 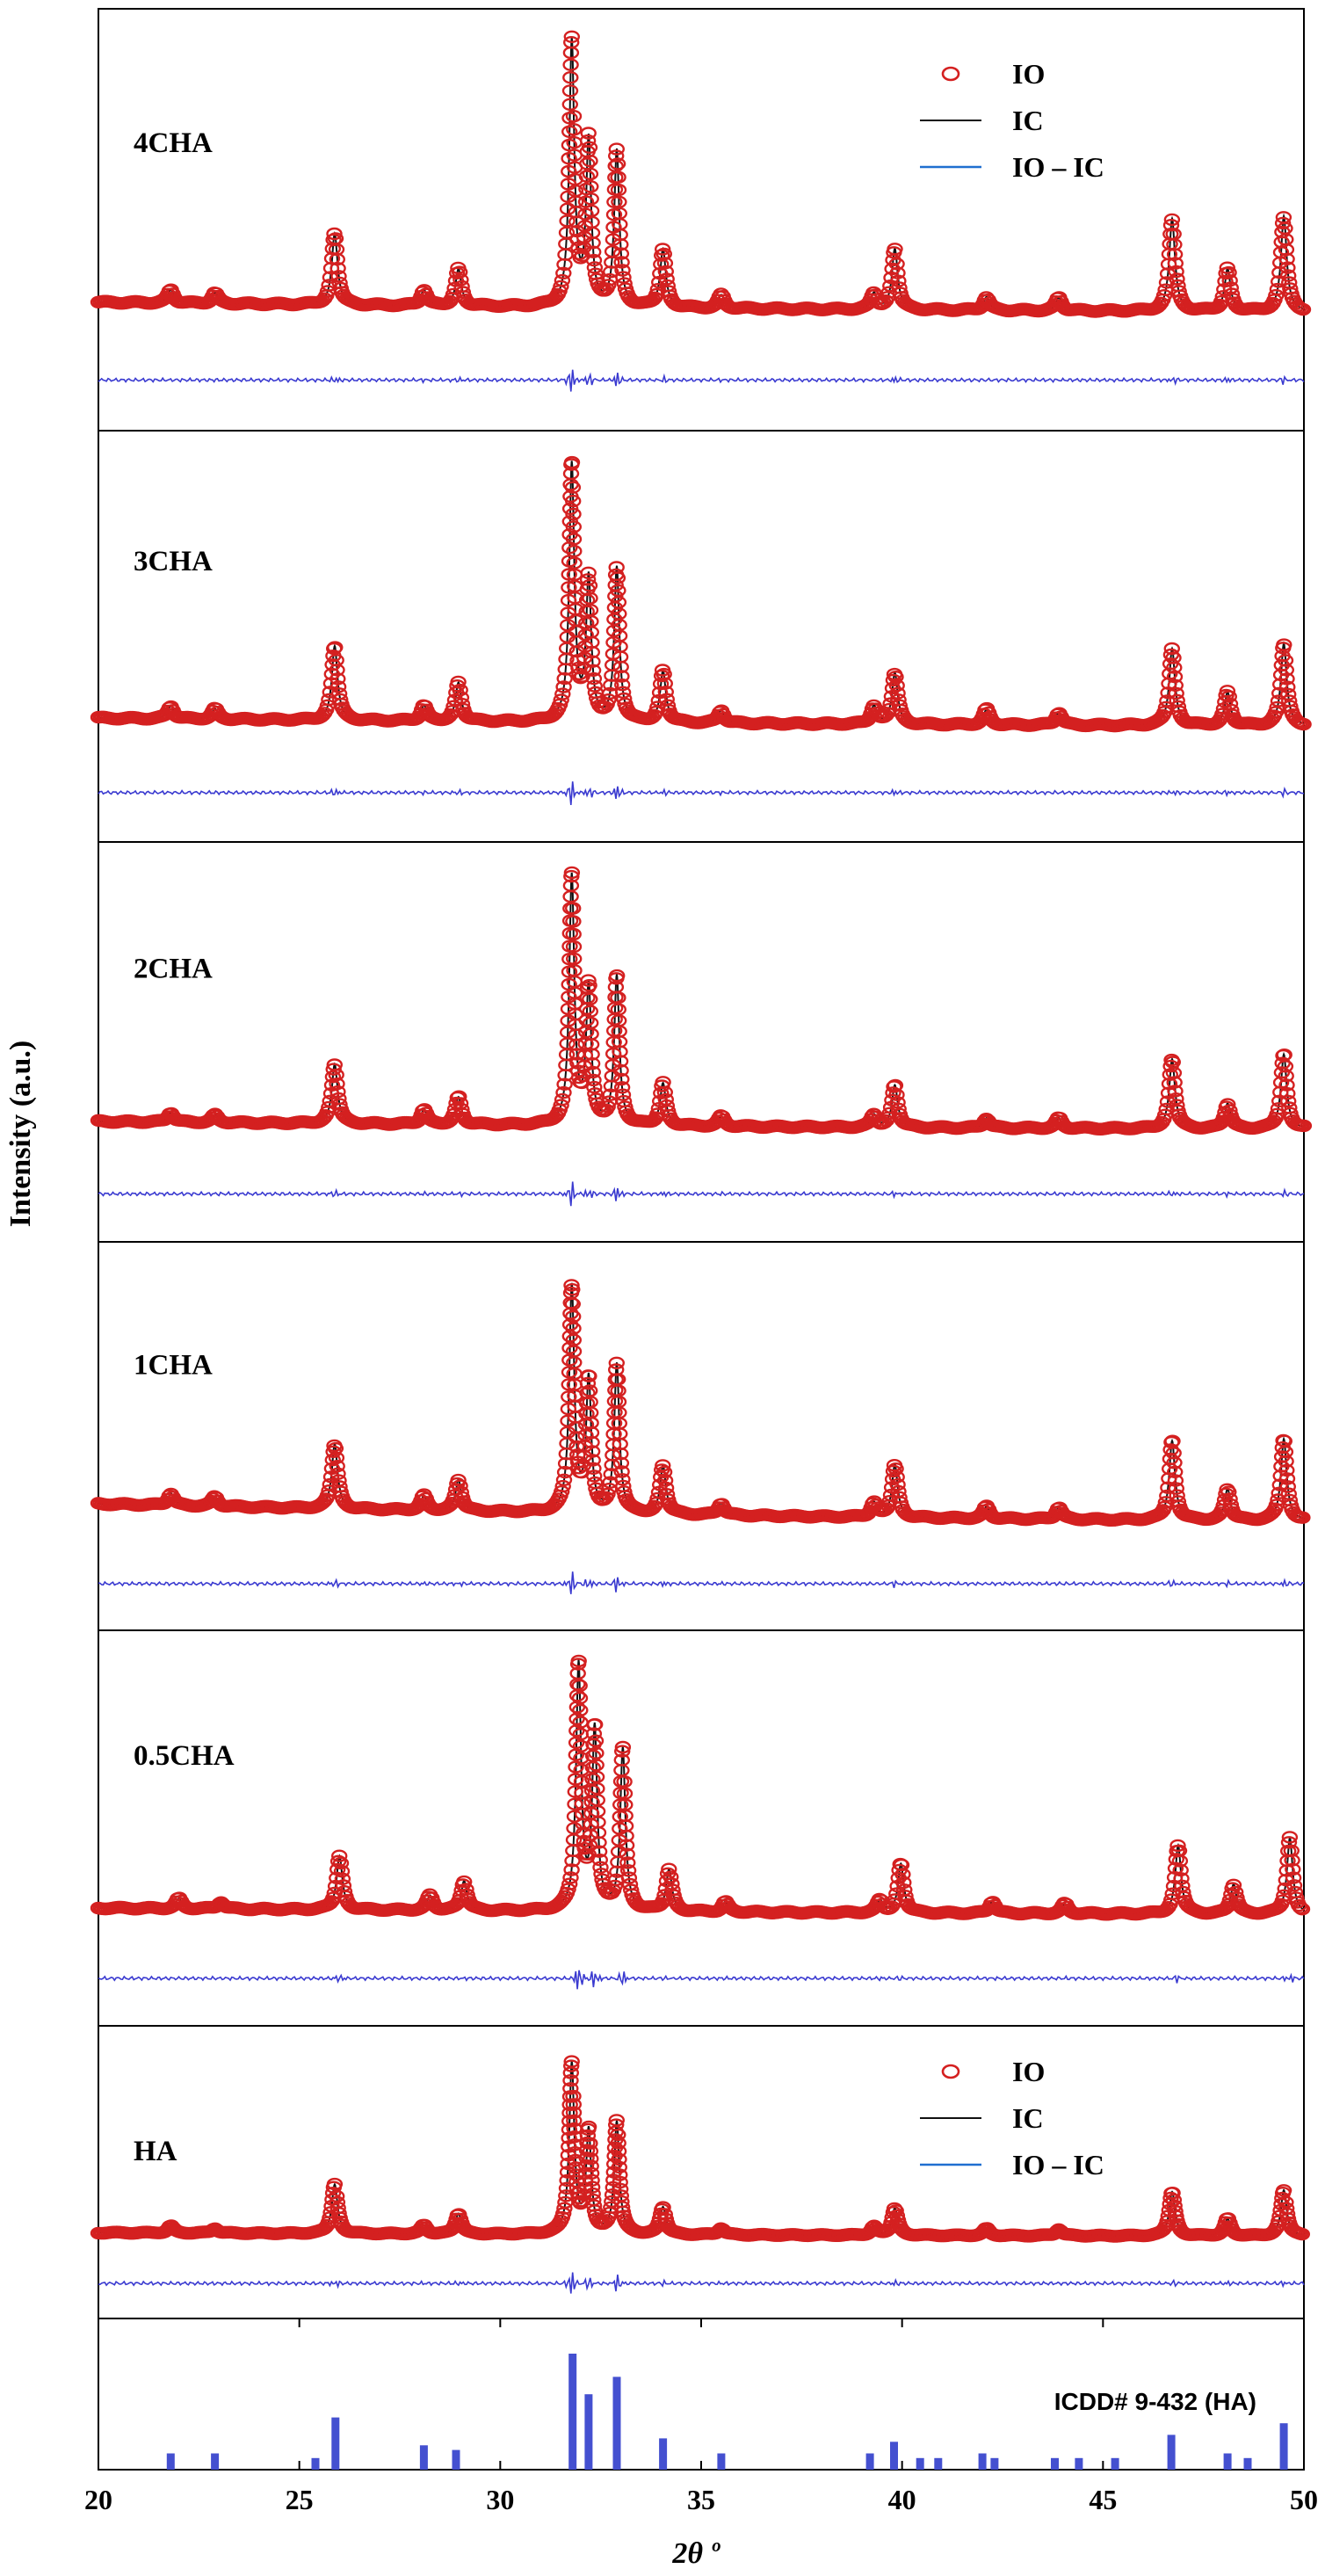 I want to click on x-tick-label: 45, so click(x=1103, y=2499).